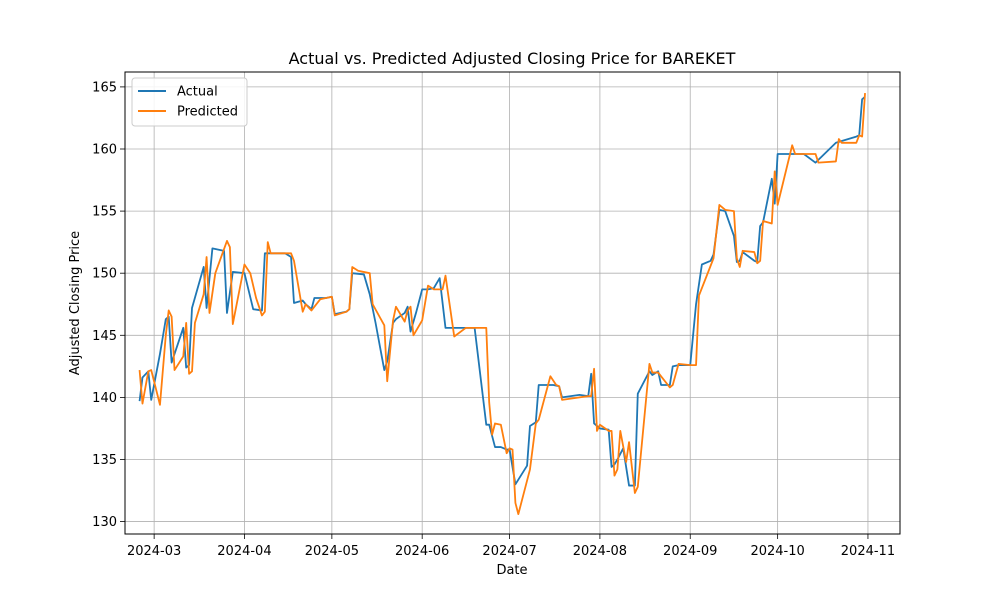  Describe the element at coordinates (104, 336) in the screenshot. I see `y-tick-label: 145` at that location.